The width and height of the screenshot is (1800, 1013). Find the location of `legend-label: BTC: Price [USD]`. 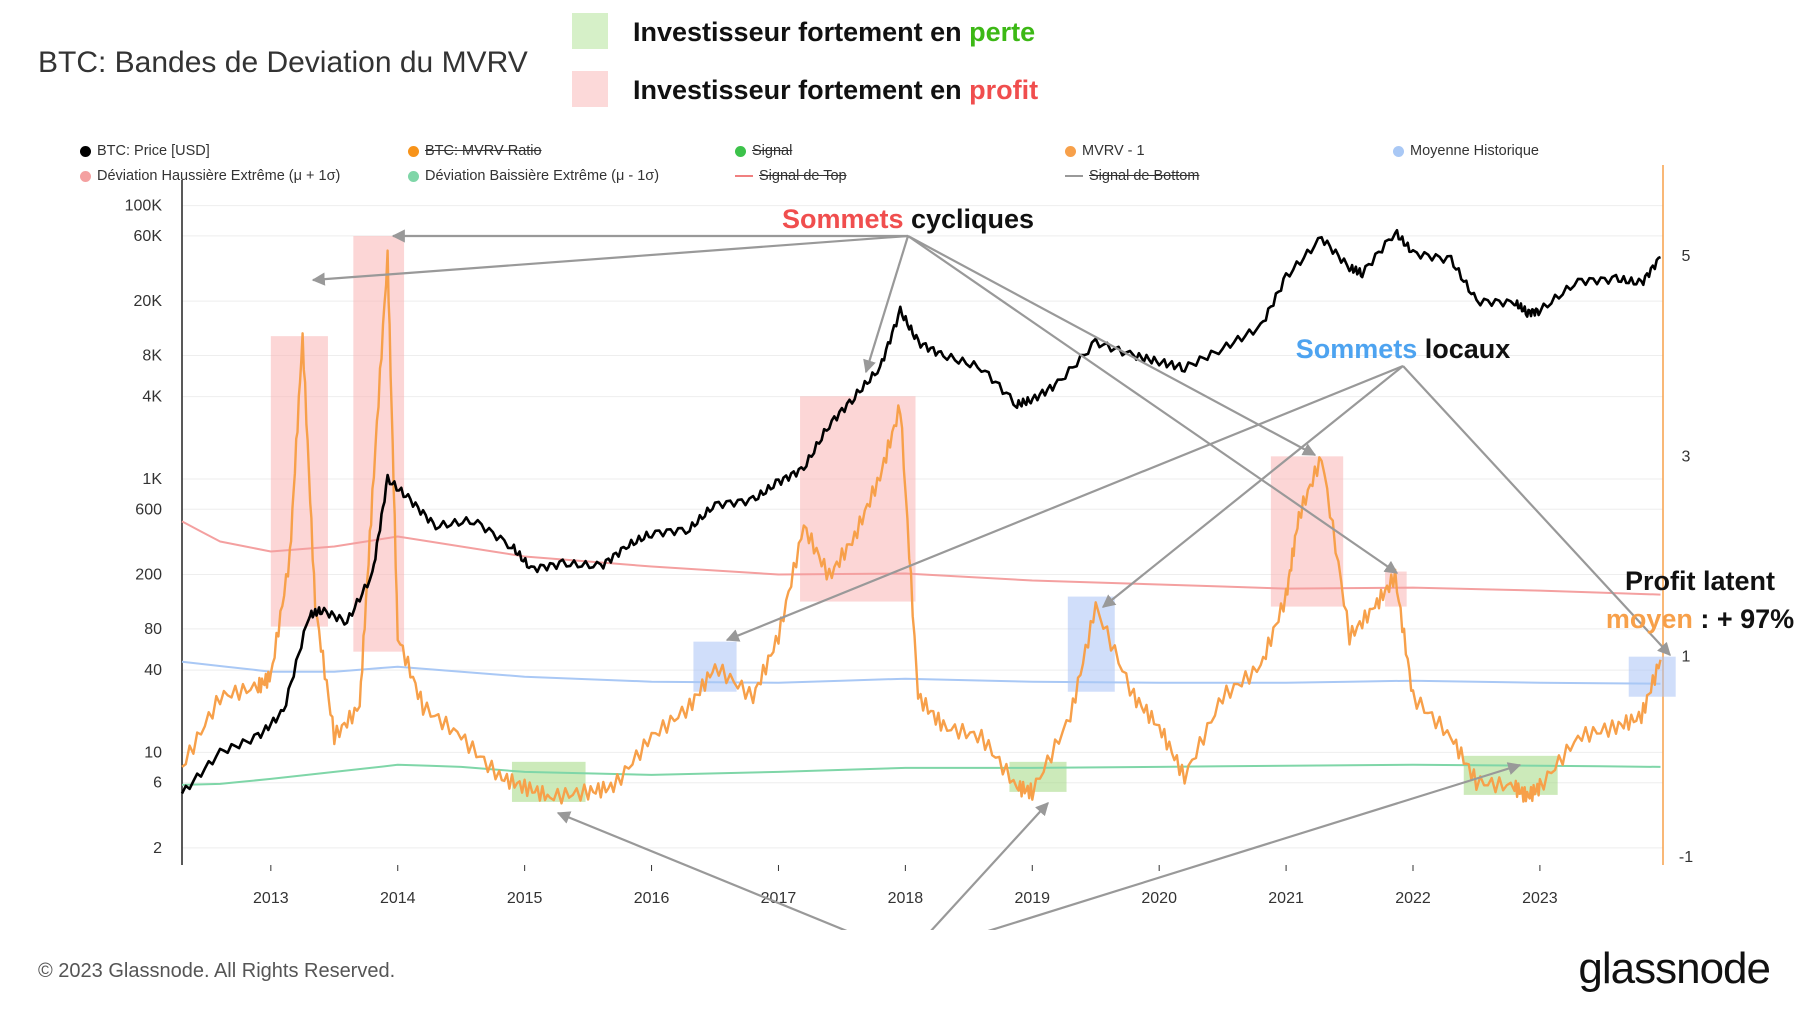

legend-label: BTC: Price [USD] is located at coordinates (153, 151).